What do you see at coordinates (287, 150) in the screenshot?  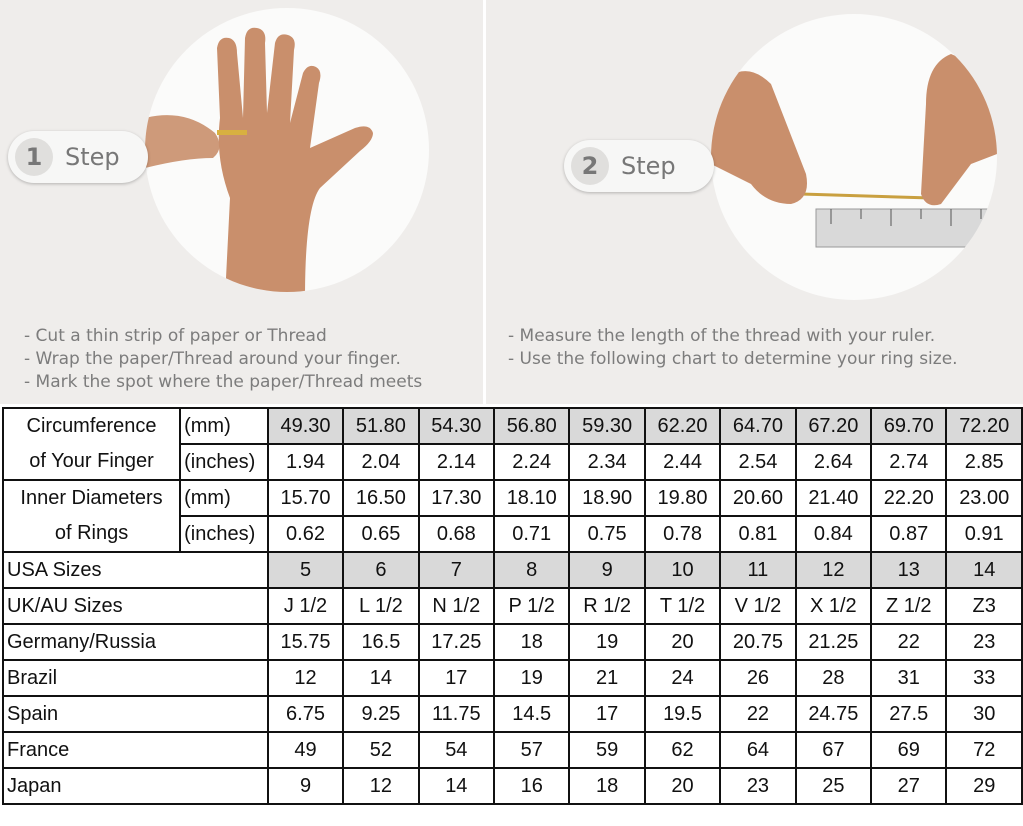 I see `hand-measure-photo` at bounding box center [287, 150].